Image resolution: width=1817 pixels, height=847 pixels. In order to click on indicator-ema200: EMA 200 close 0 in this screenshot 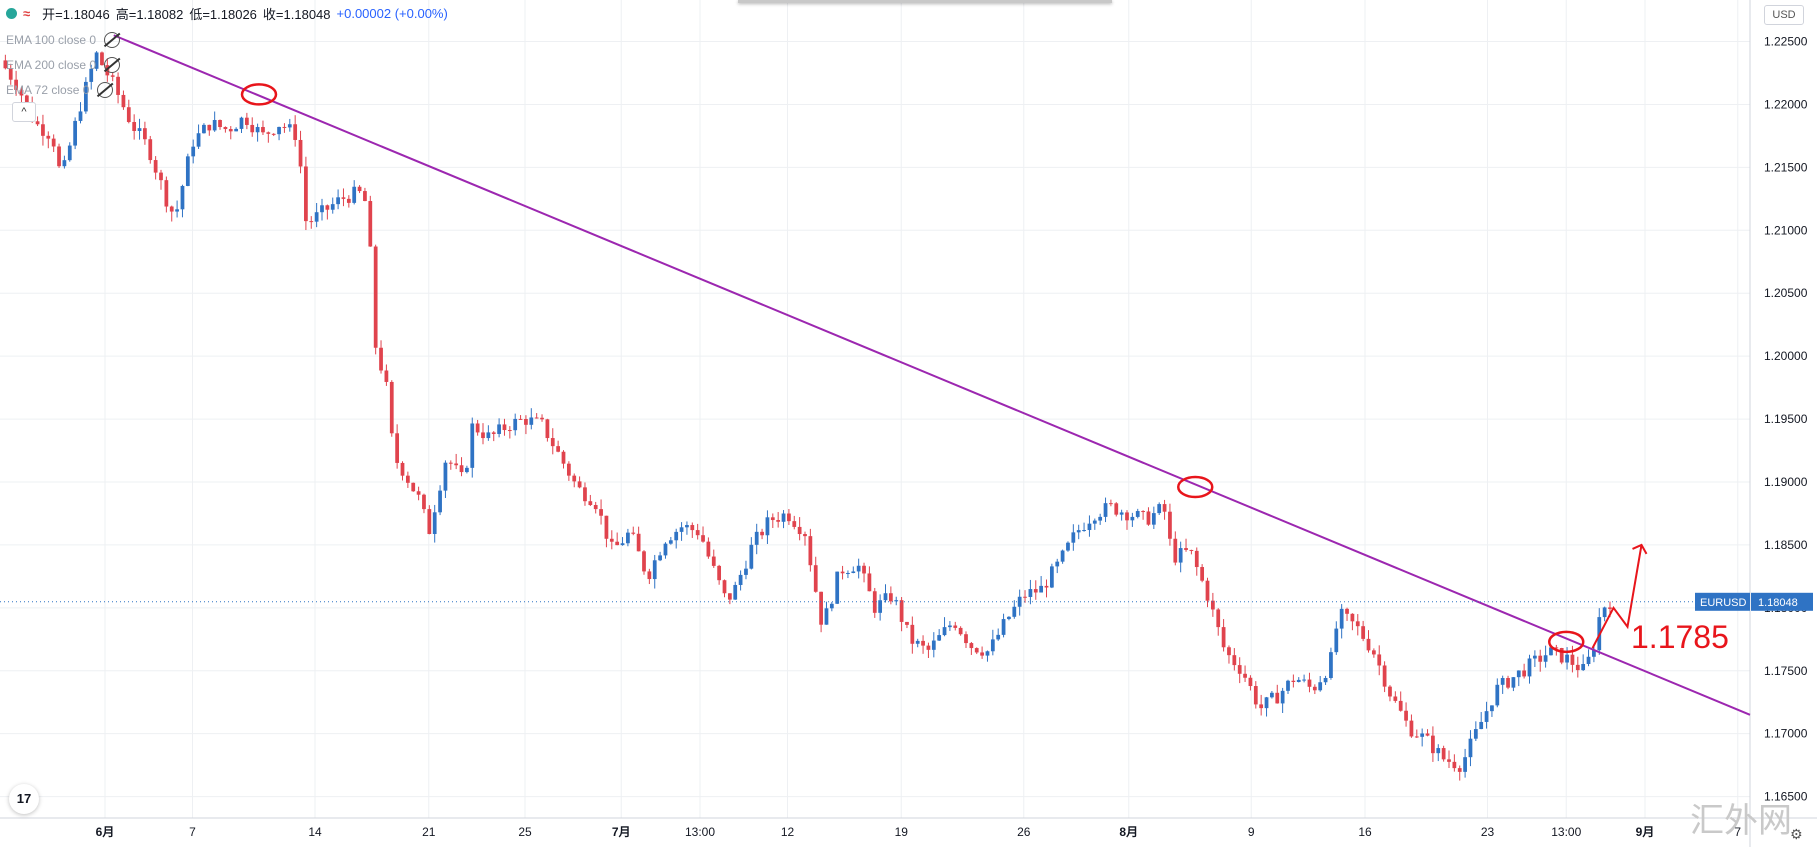, I will do `click(227, 65)`.